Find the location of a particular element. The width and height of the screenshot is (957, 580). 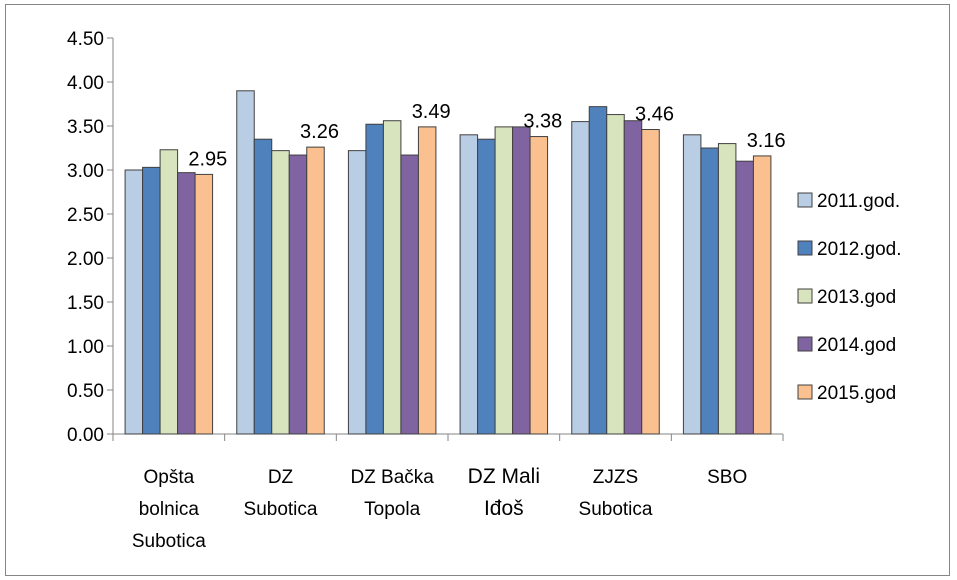

category-label: ZJZS is located at coordinates (615, 477).